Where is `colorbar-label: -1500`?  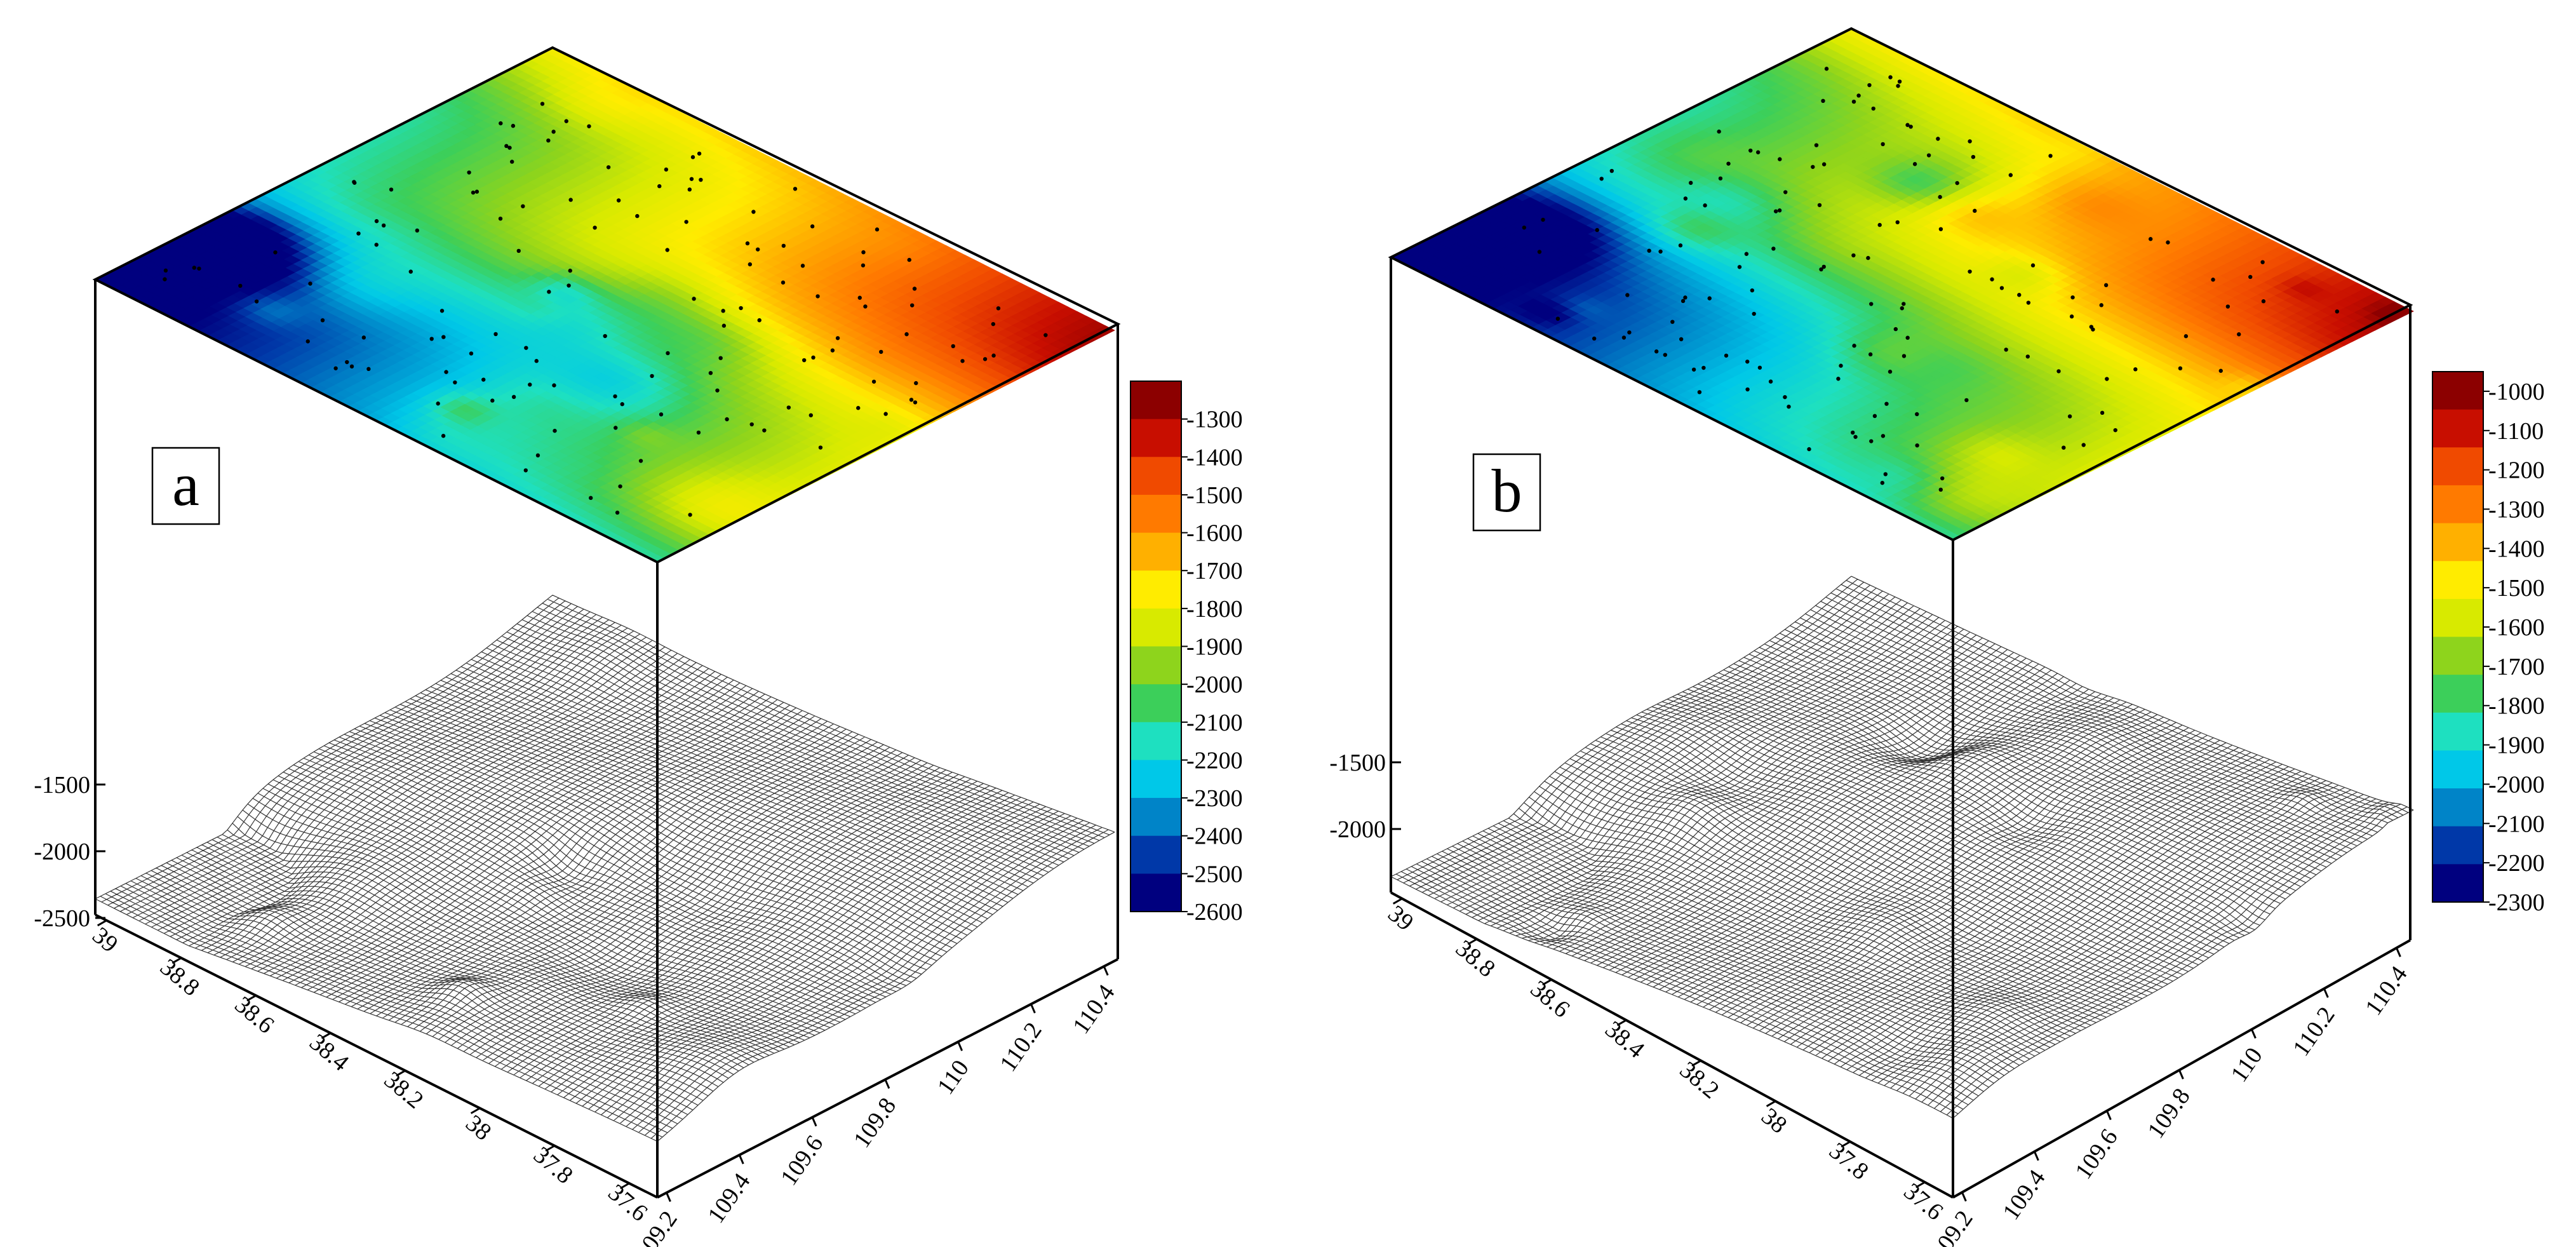
colorbar-label: -1500 is located at coordinates (1214, 496).